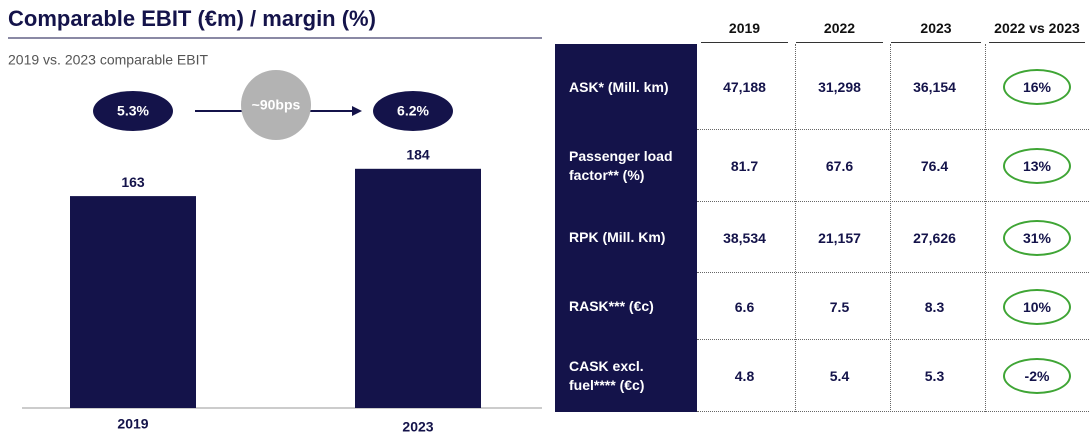  Describe the element at coordinates (744, 376) in the screenshot. I see `cell: 4.8` at that location.